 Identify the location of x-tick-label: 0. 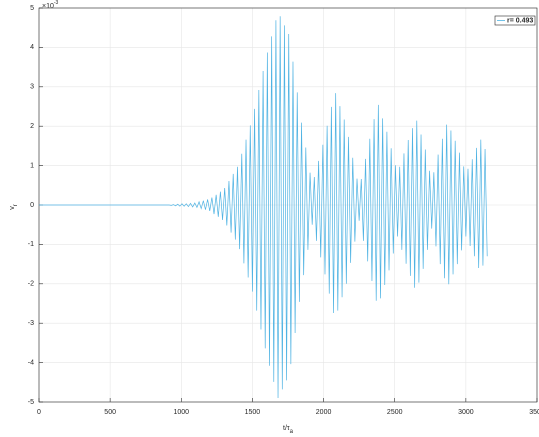
(39, 412).